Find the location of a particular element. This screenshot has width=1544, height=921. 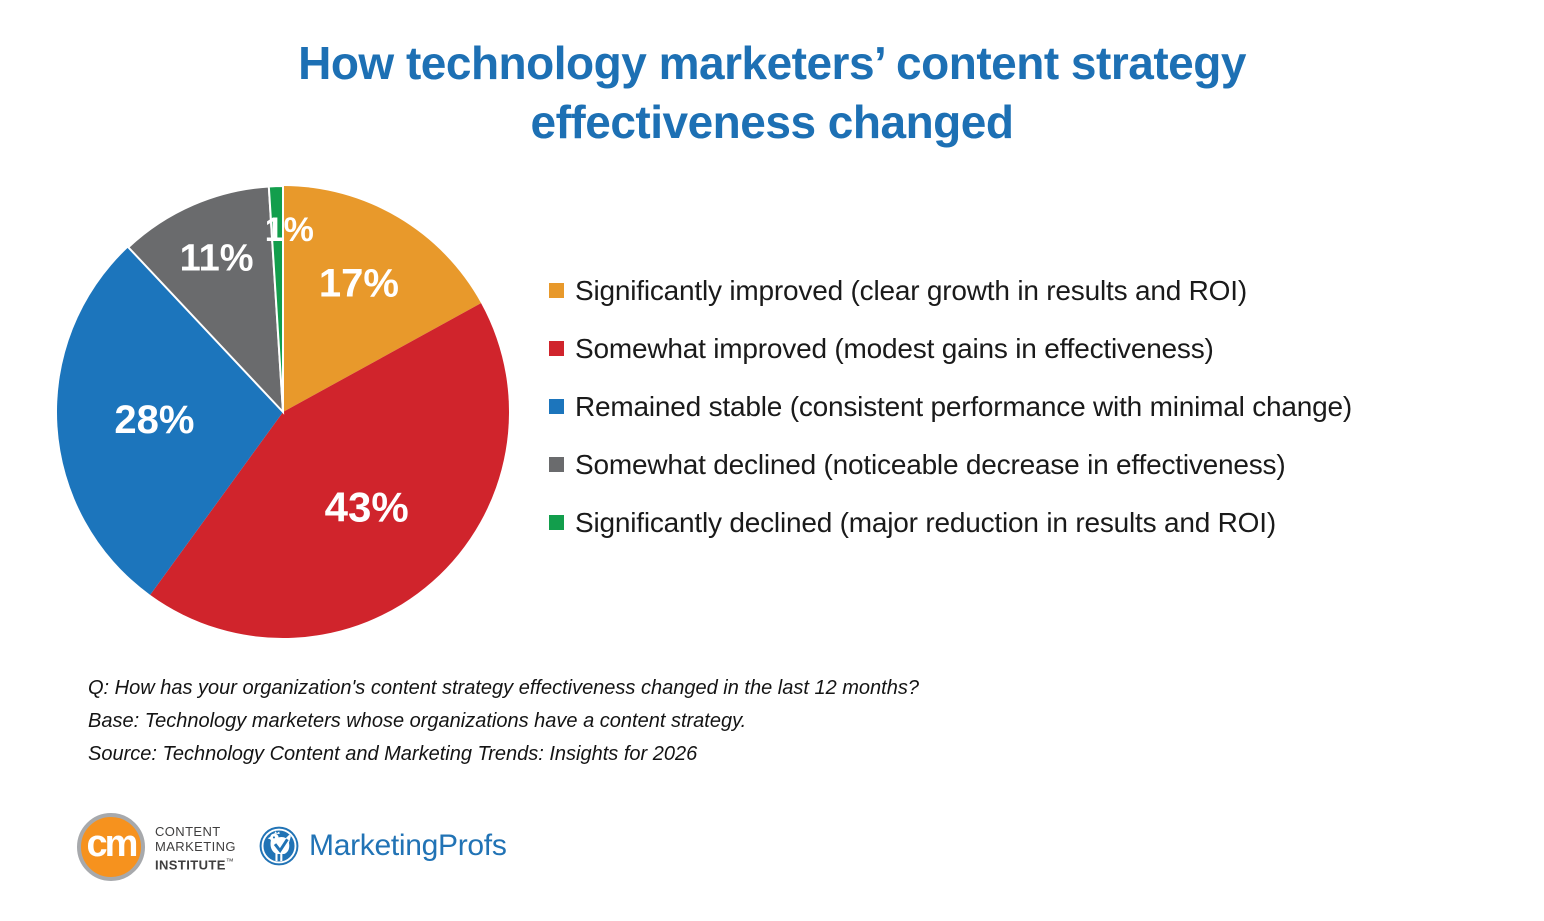

cmi-monogram: cm is located at coordinates (112, 843).